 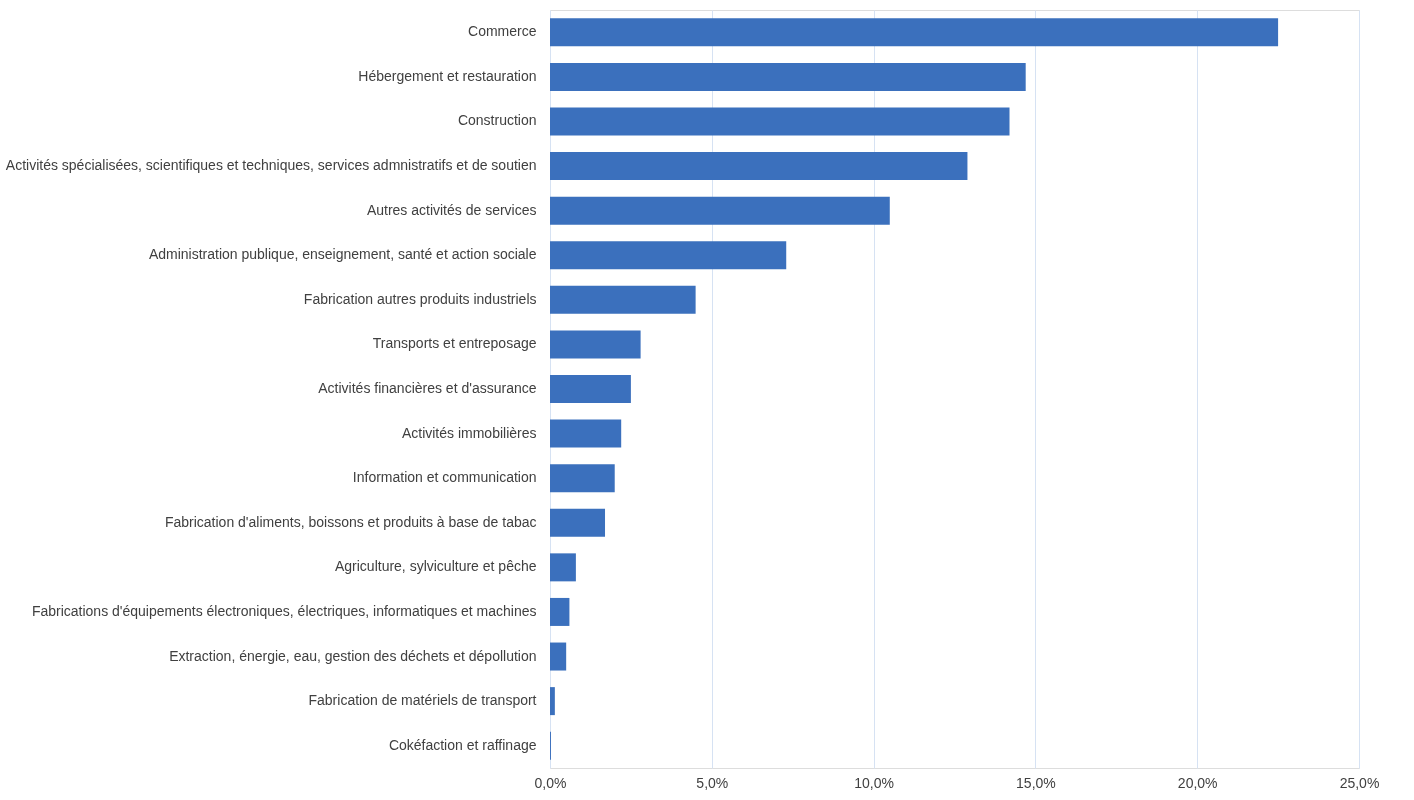 I want to click on y-tick-label: Fabrication autres produits industriels, so click(x=420, y=298).